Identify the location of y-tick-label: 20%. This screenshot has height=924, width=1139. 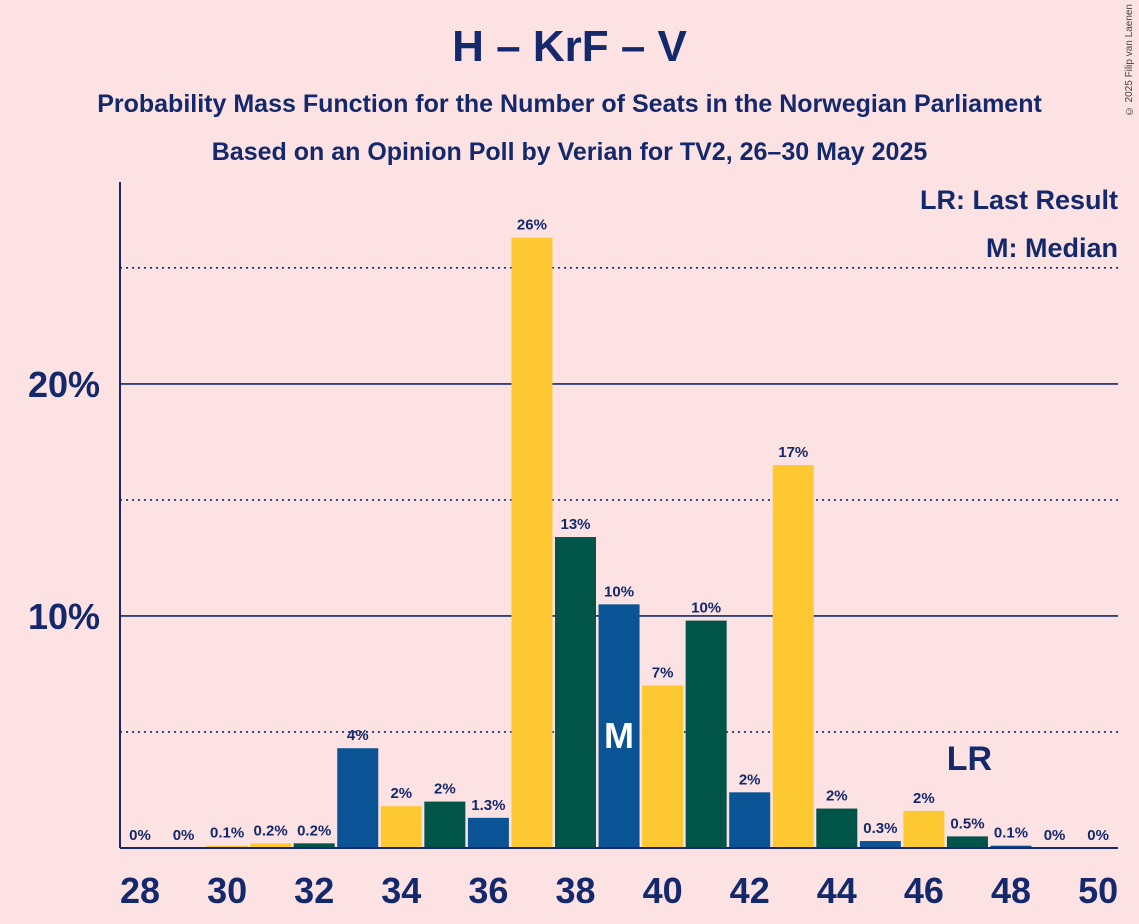
(64, 384).